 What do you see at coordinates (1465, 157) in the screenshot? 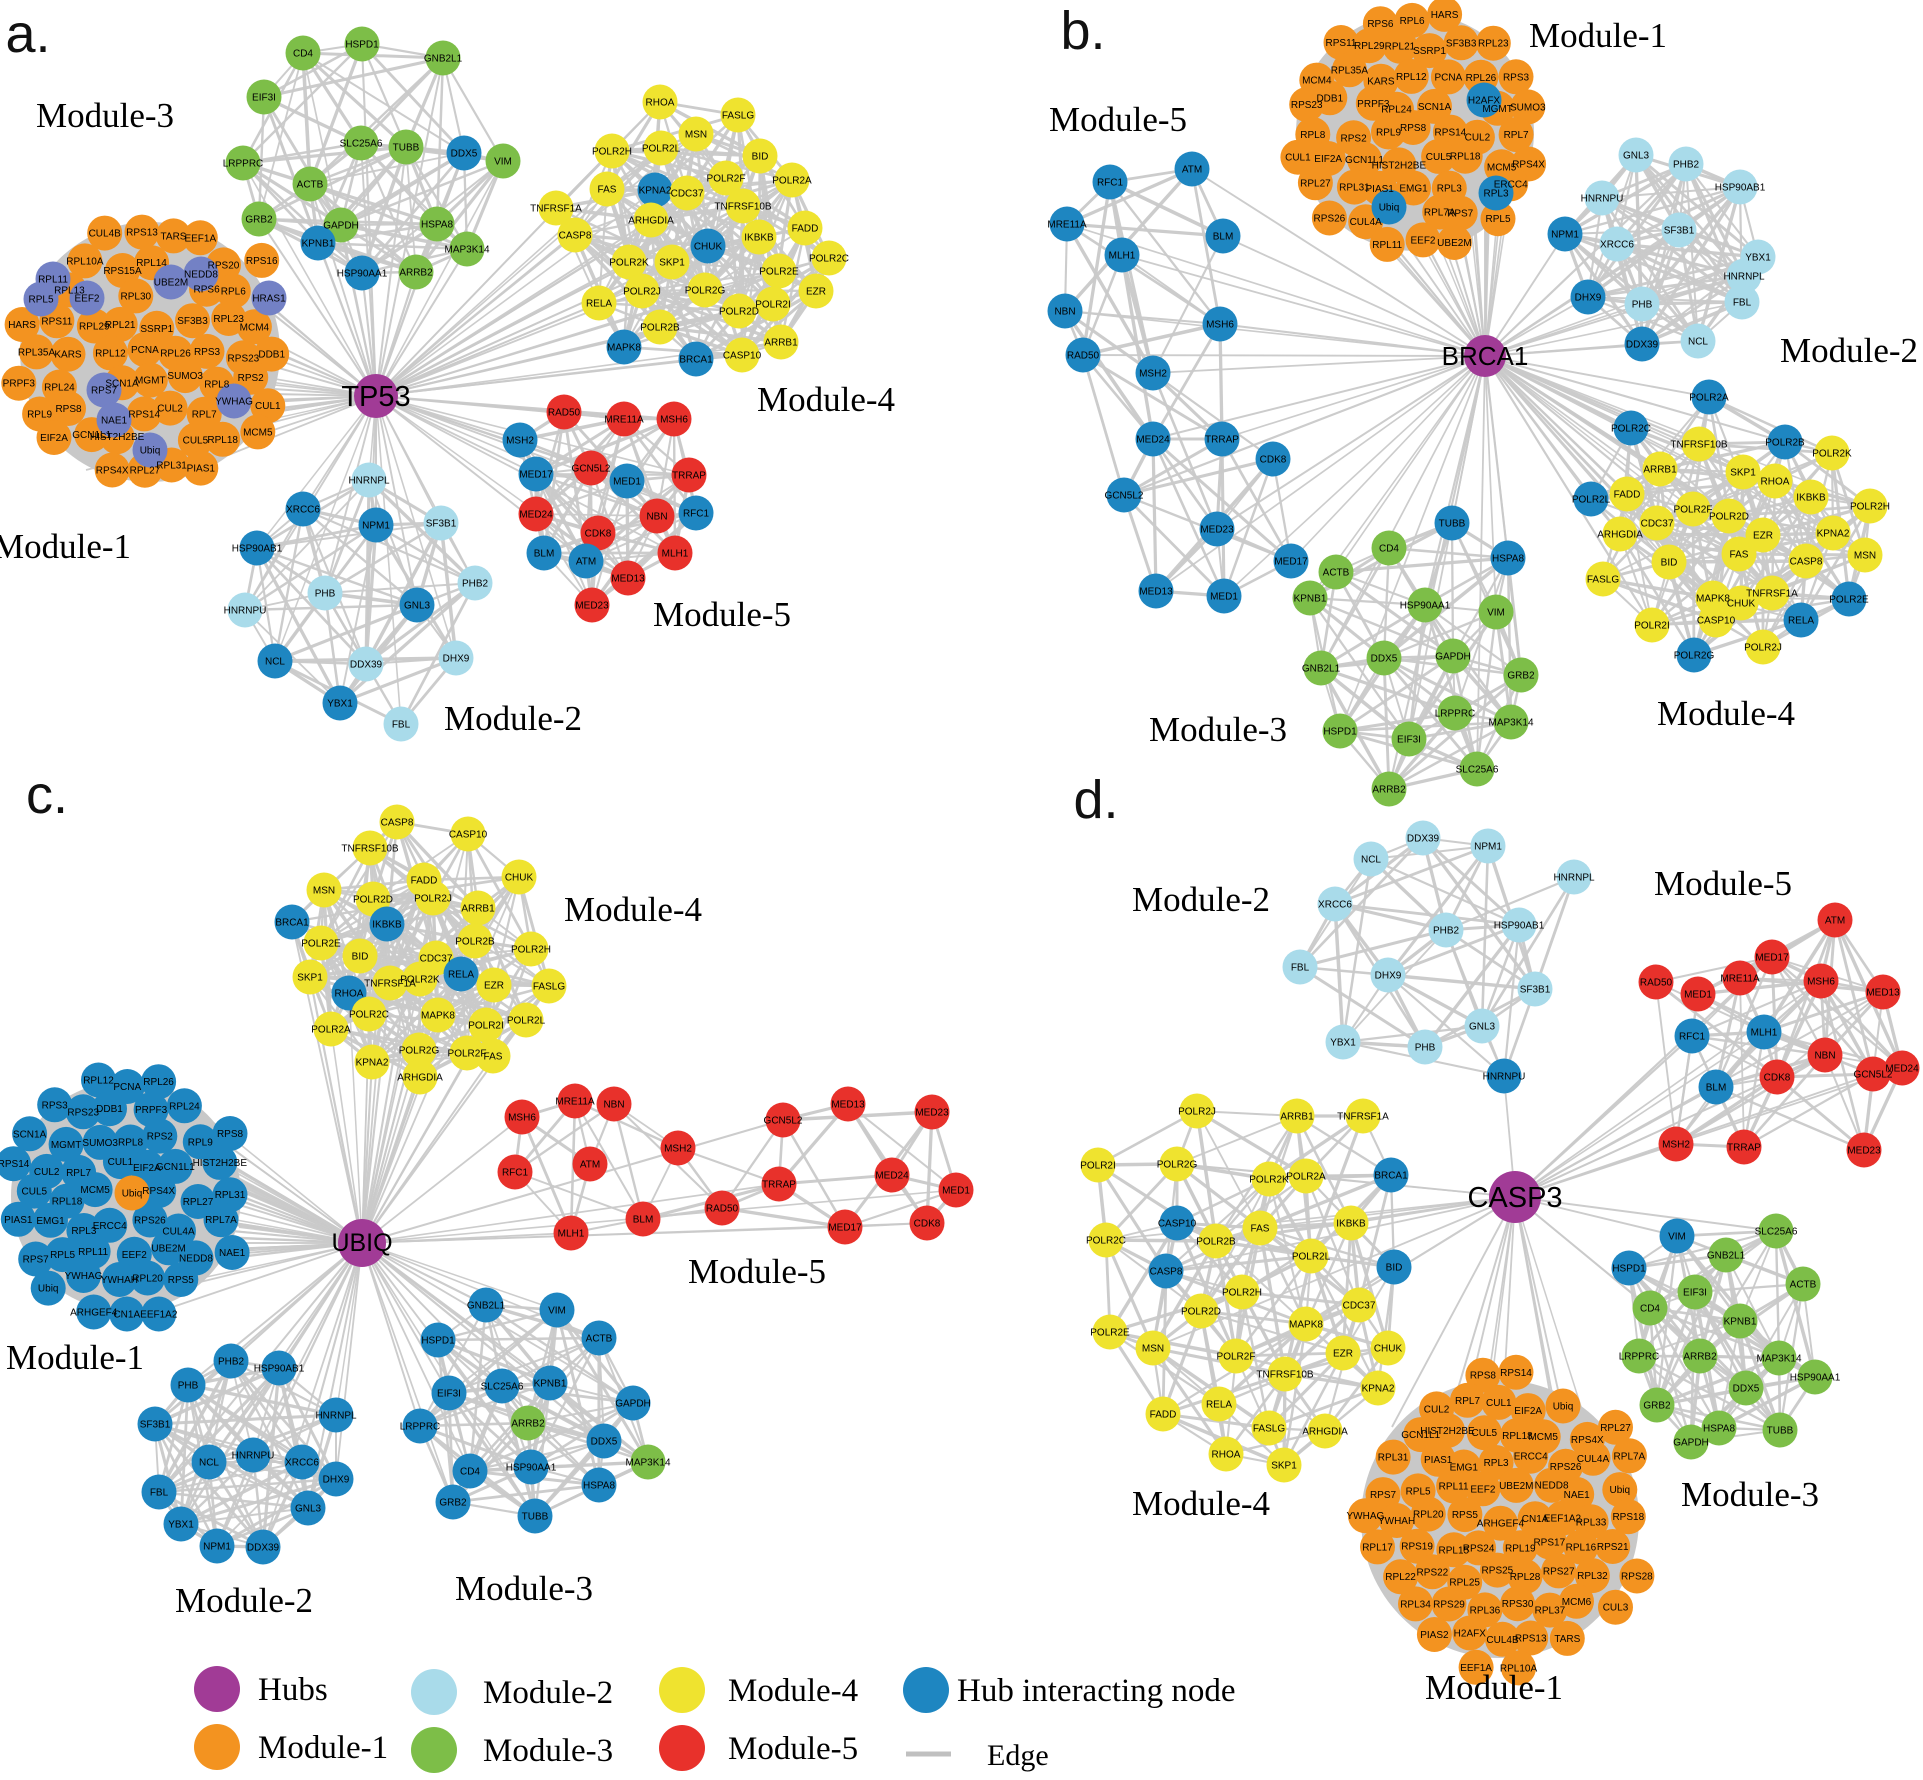
I see `svg-text: RPL18` at bounding box center [1465, 157].